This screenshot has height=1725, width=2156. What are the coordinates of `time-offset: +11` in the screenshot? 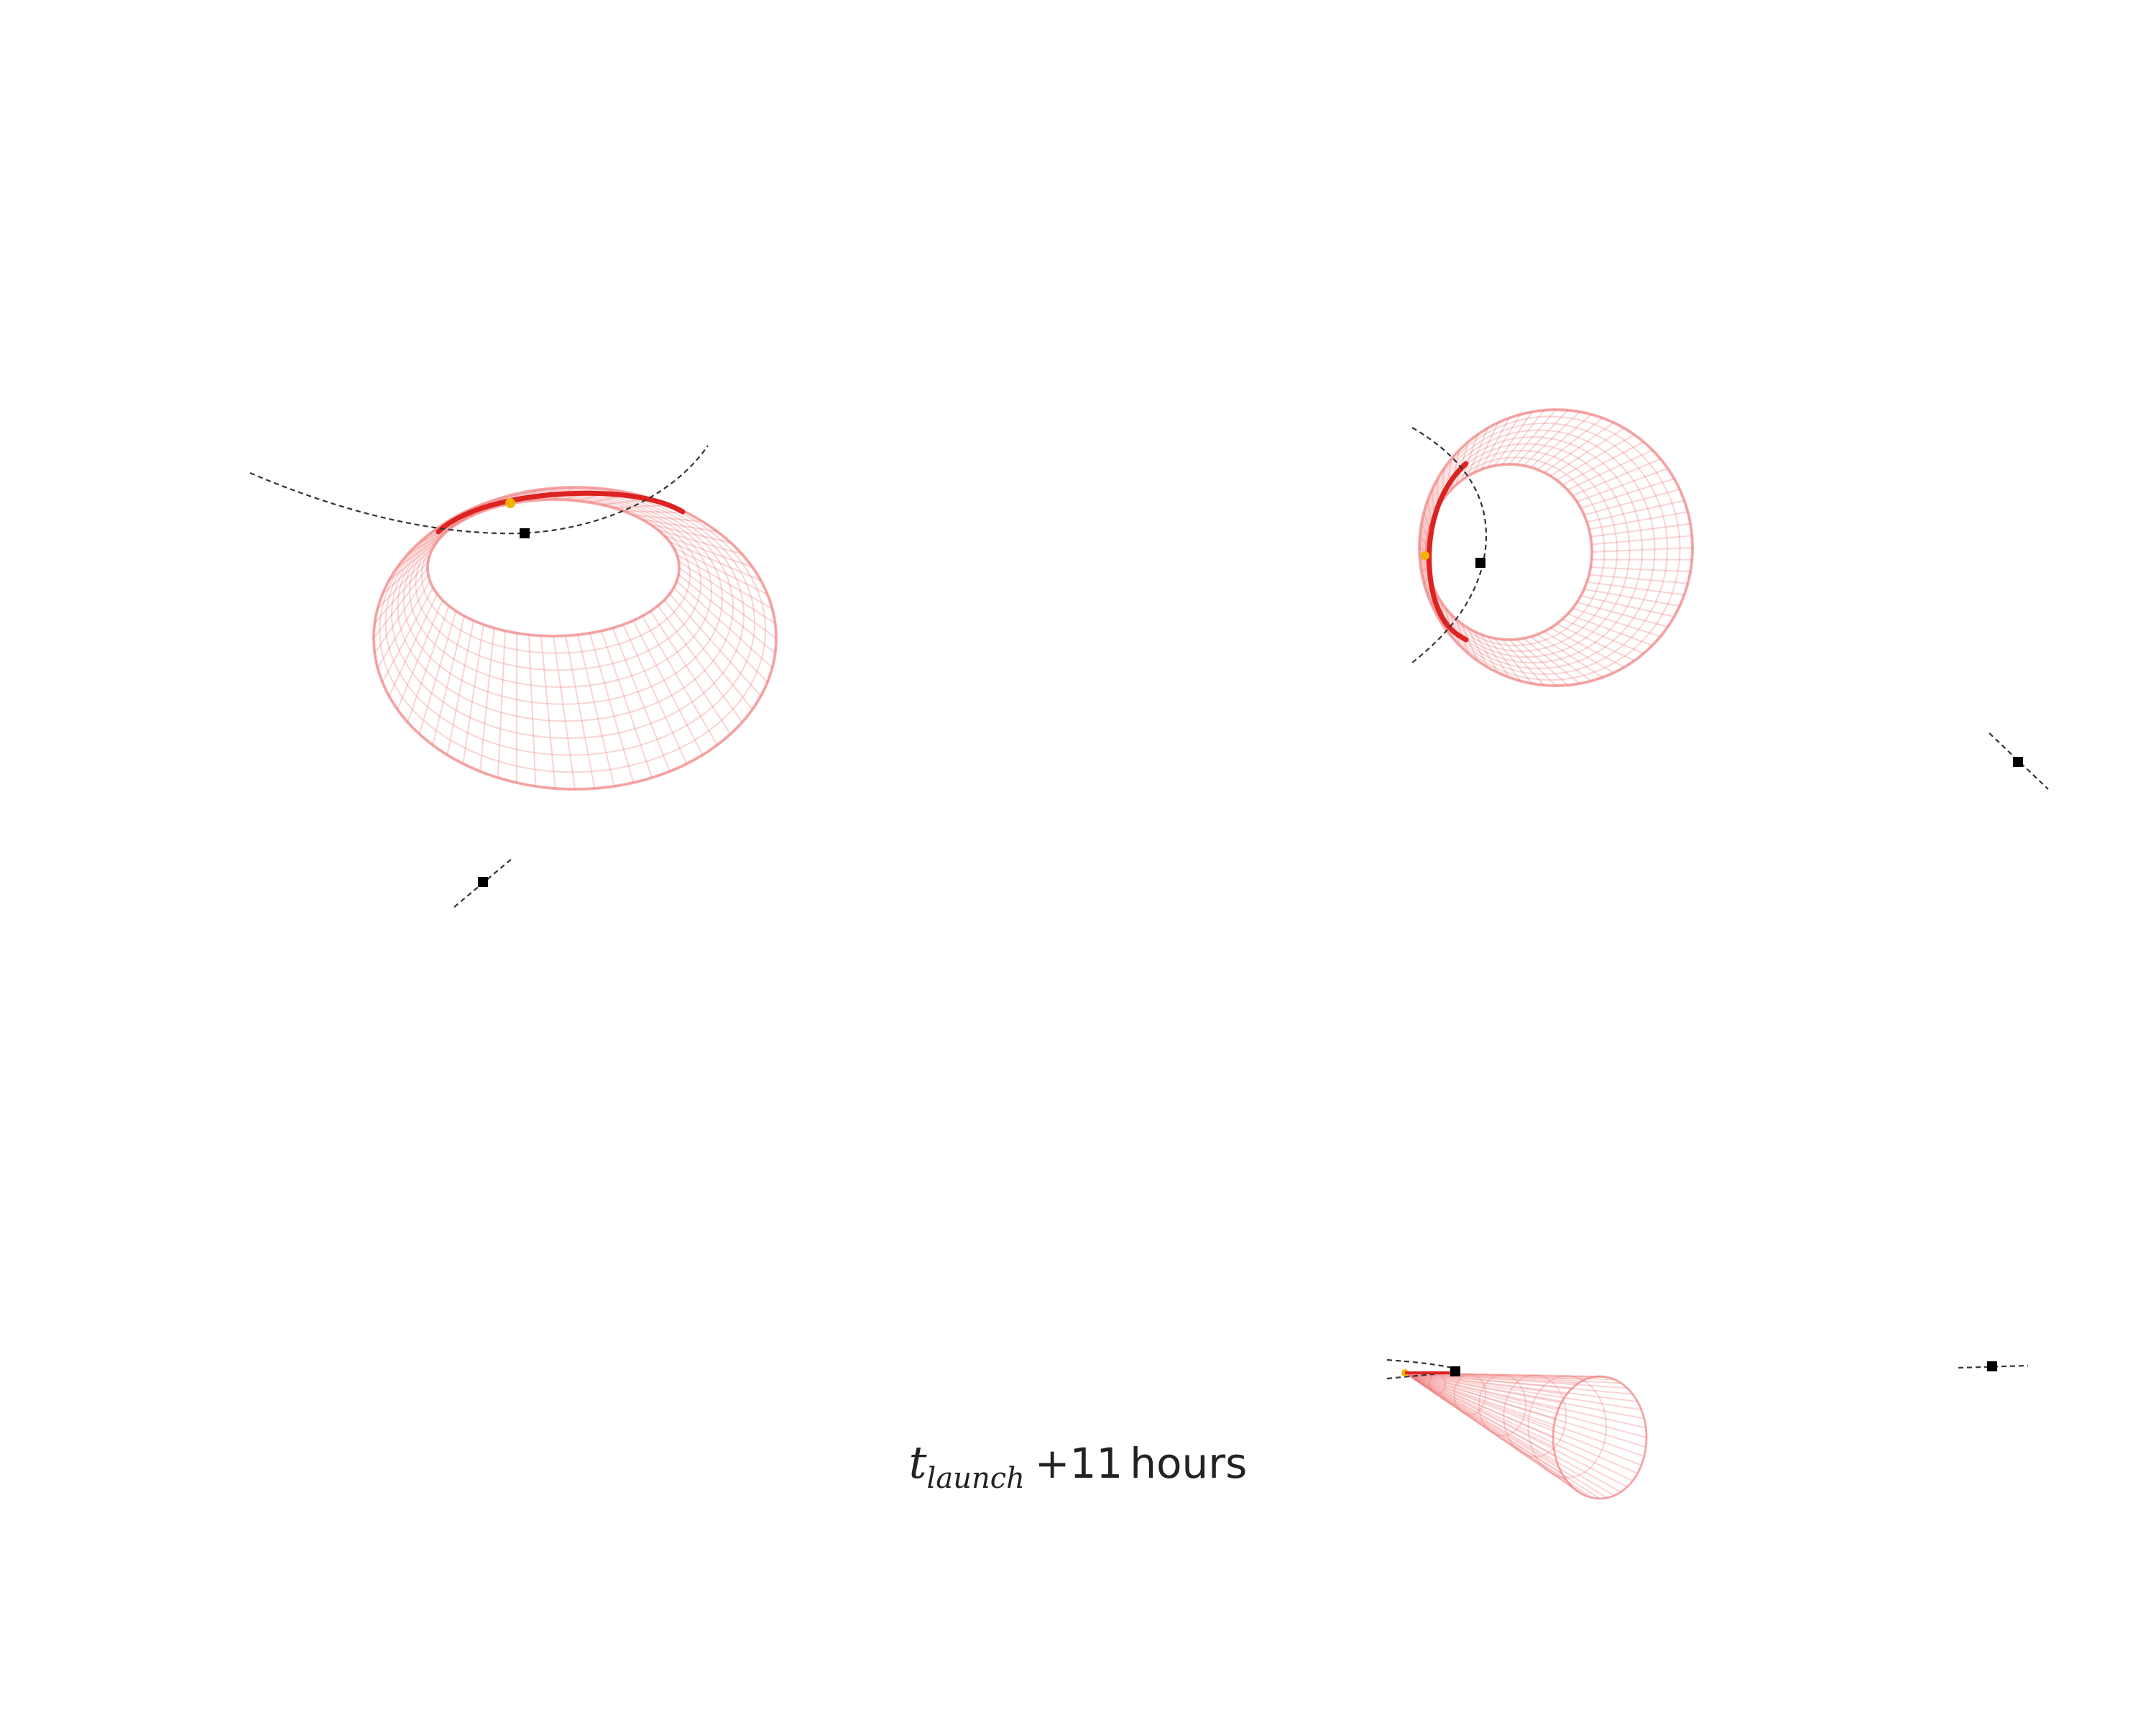 It's located at (1078, 1463).